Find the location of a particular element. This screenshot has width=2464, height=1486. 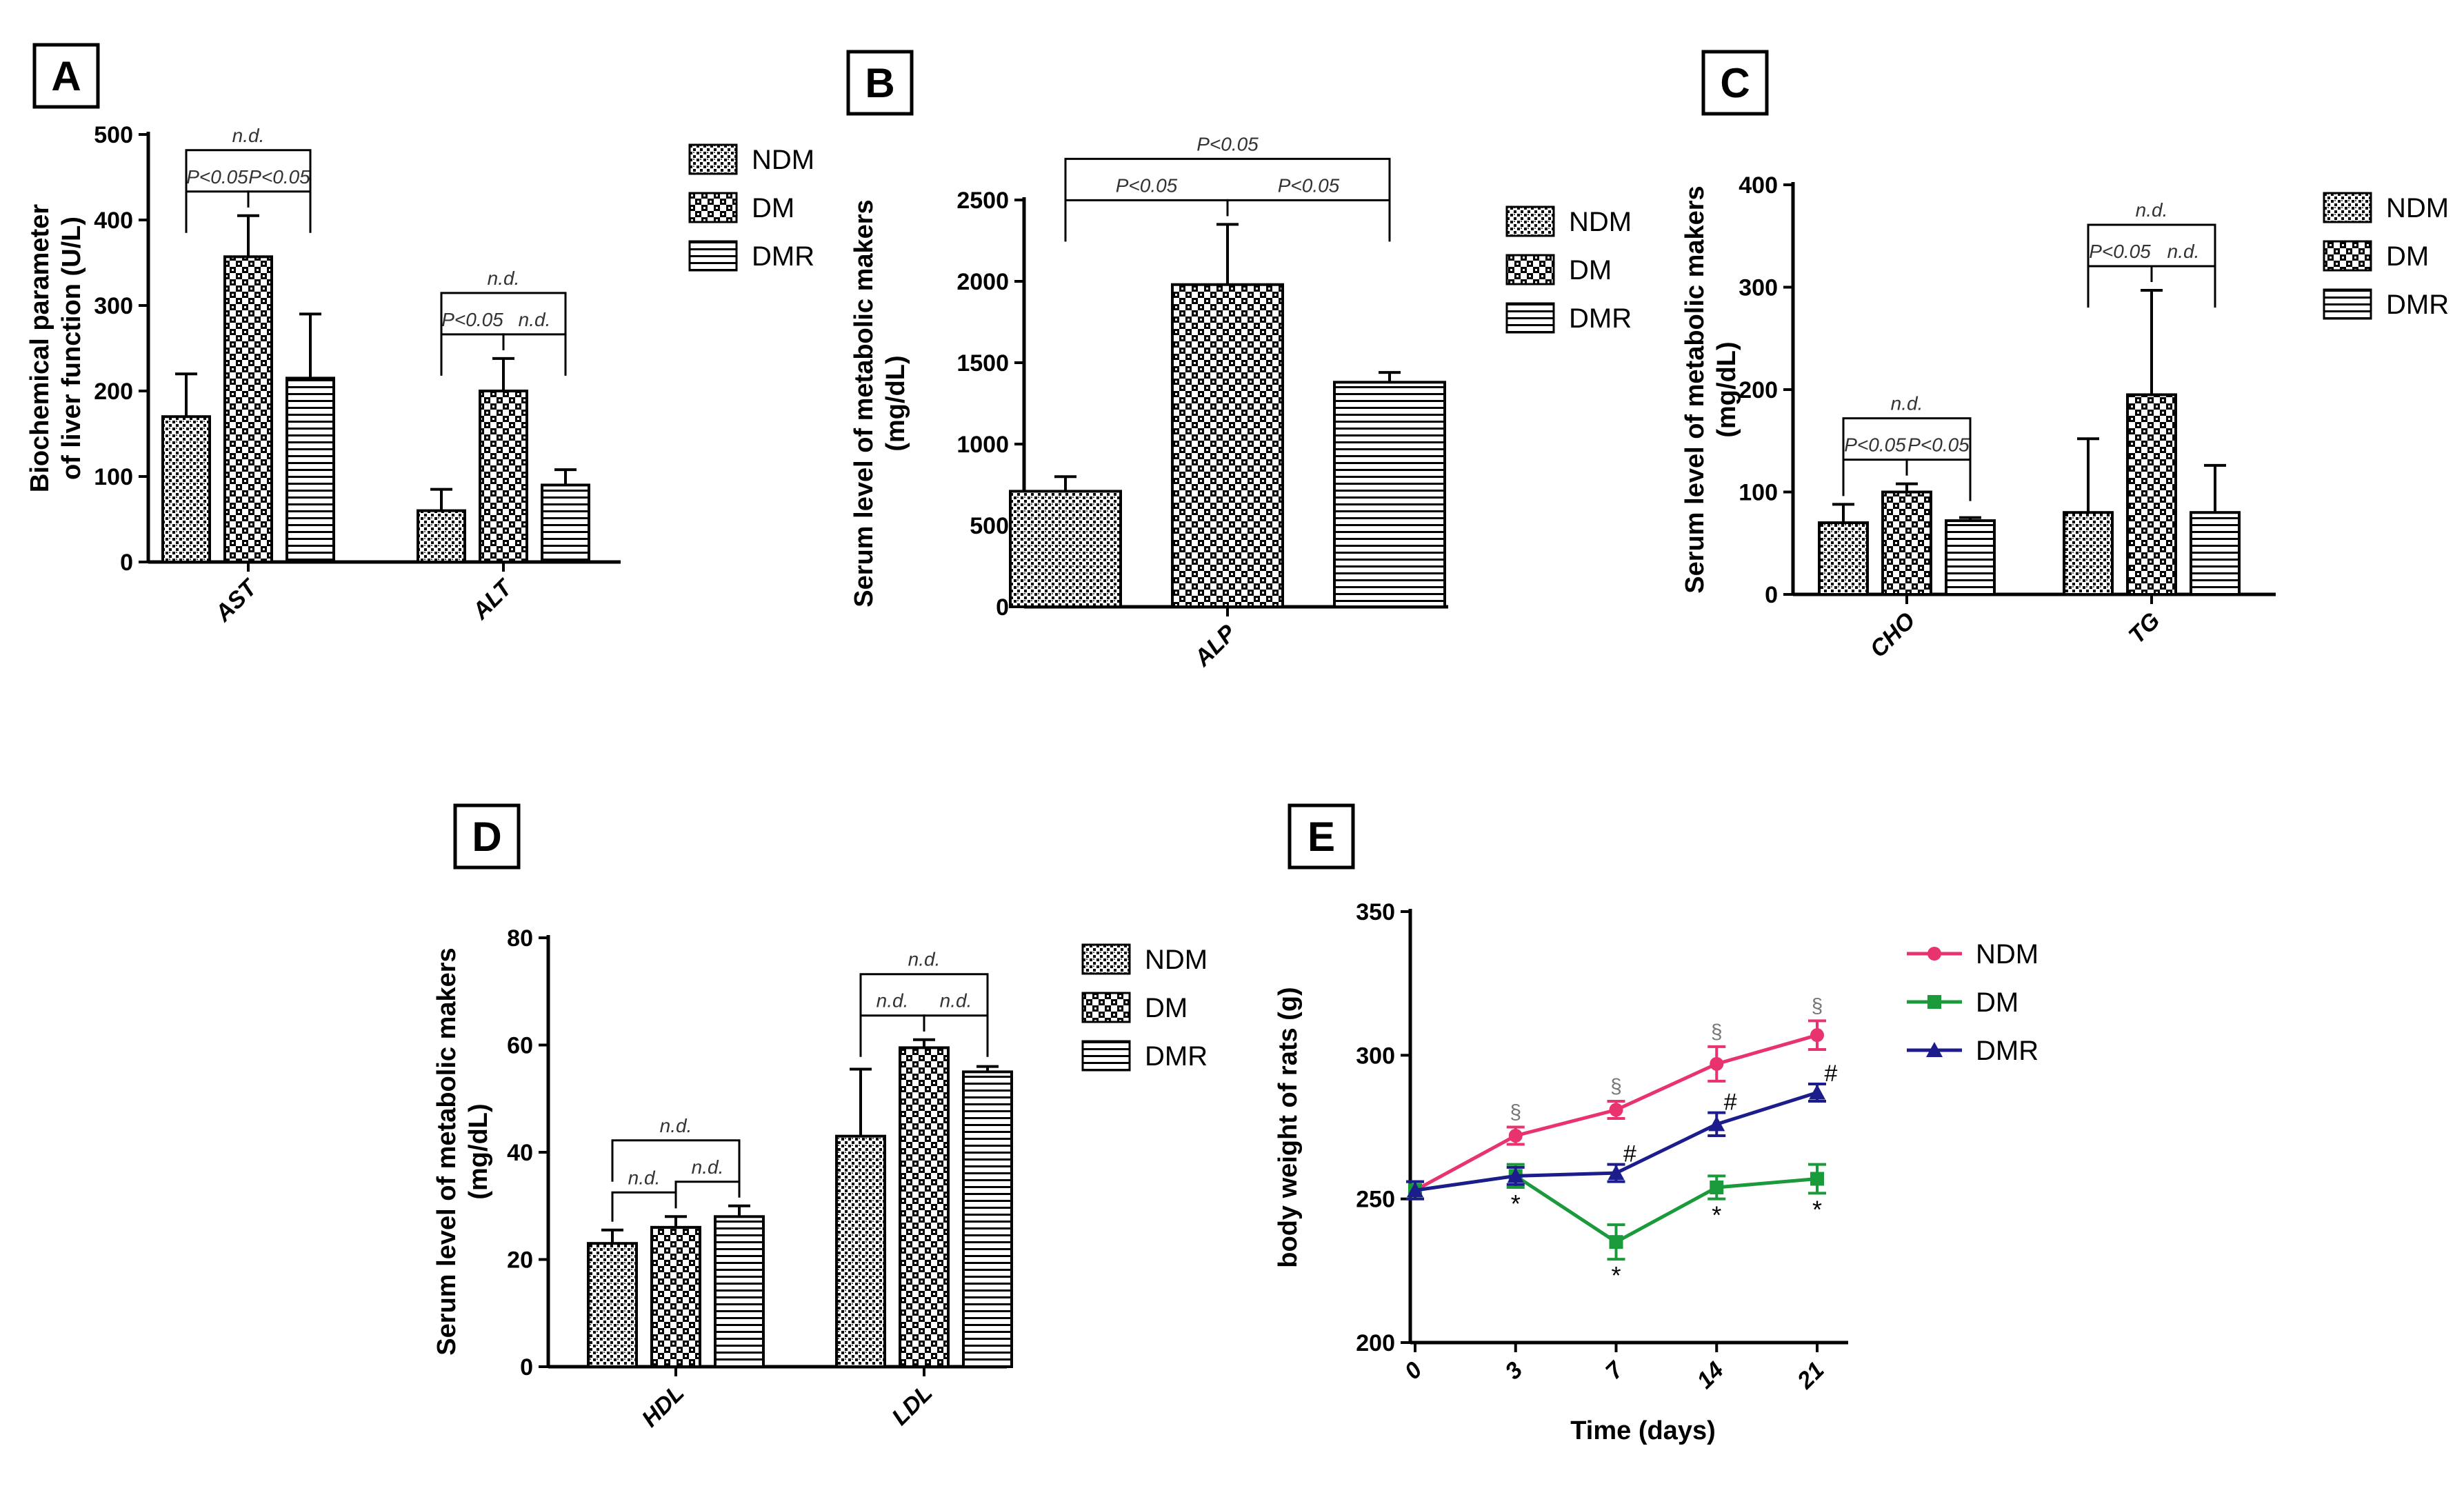

y-tick-label: 200 is located at coordinates (113, 392).